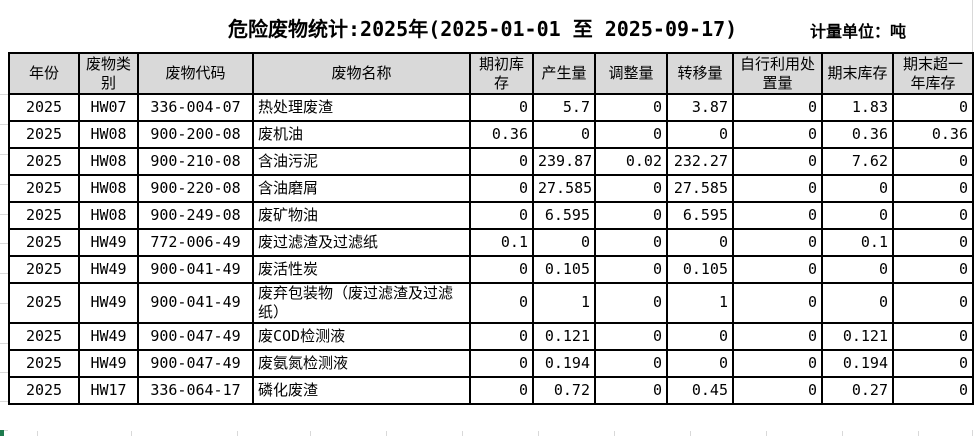 Image resolution: width=980 pixels, height=436 pixels. Describe the element at coordinates (195, 134) in the screenshot. I see `cell-code: 900-200-08` at that location.